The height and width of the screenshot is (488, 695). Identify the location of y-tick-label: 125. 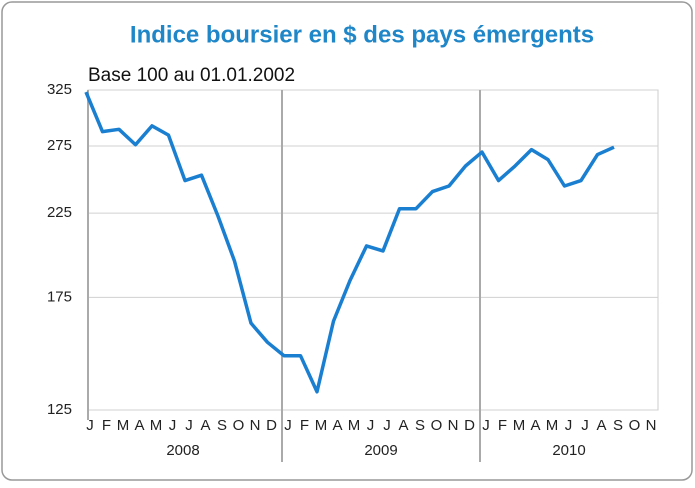
(59, 409).